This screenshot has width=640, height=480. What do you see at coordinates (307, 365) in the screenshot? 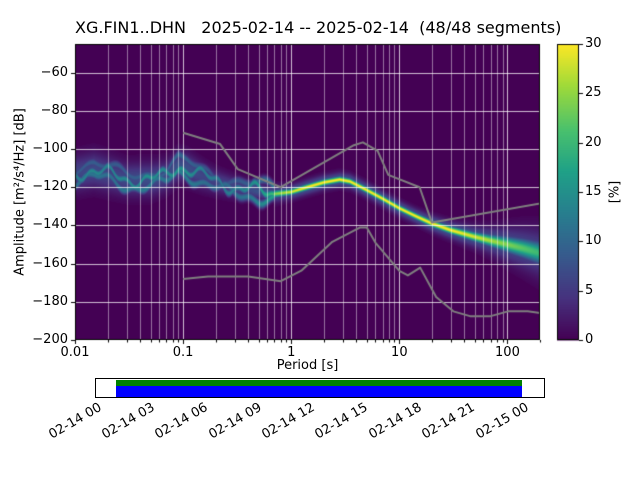
I see `x-axis-label: Period [s]` at bounding box center [307, 365].